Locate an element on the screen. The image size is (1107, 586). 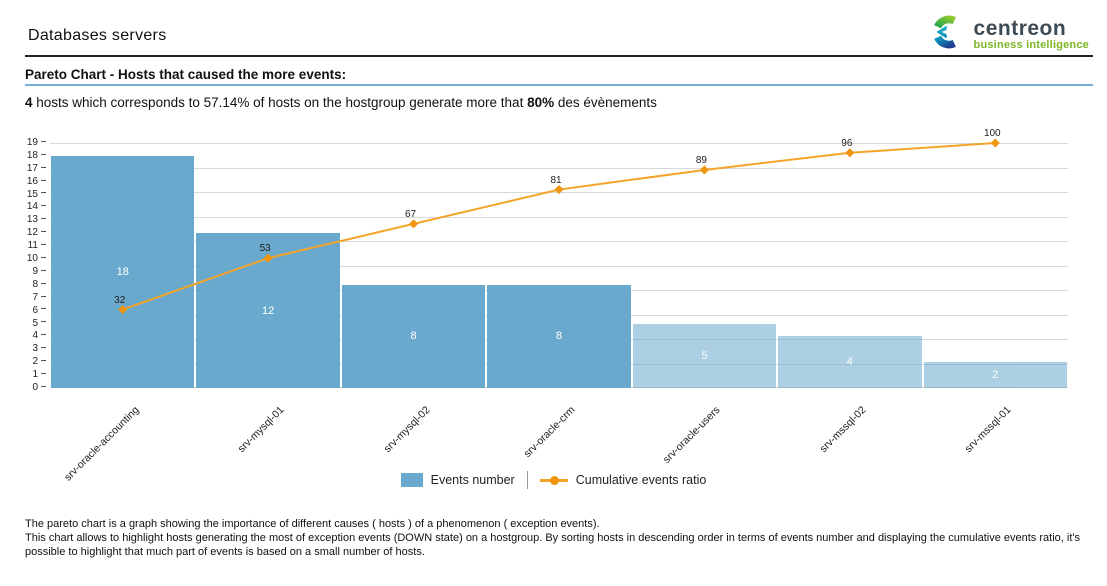
x-axis-label: srv-oracle-crm is located at coordinates (549, 432).